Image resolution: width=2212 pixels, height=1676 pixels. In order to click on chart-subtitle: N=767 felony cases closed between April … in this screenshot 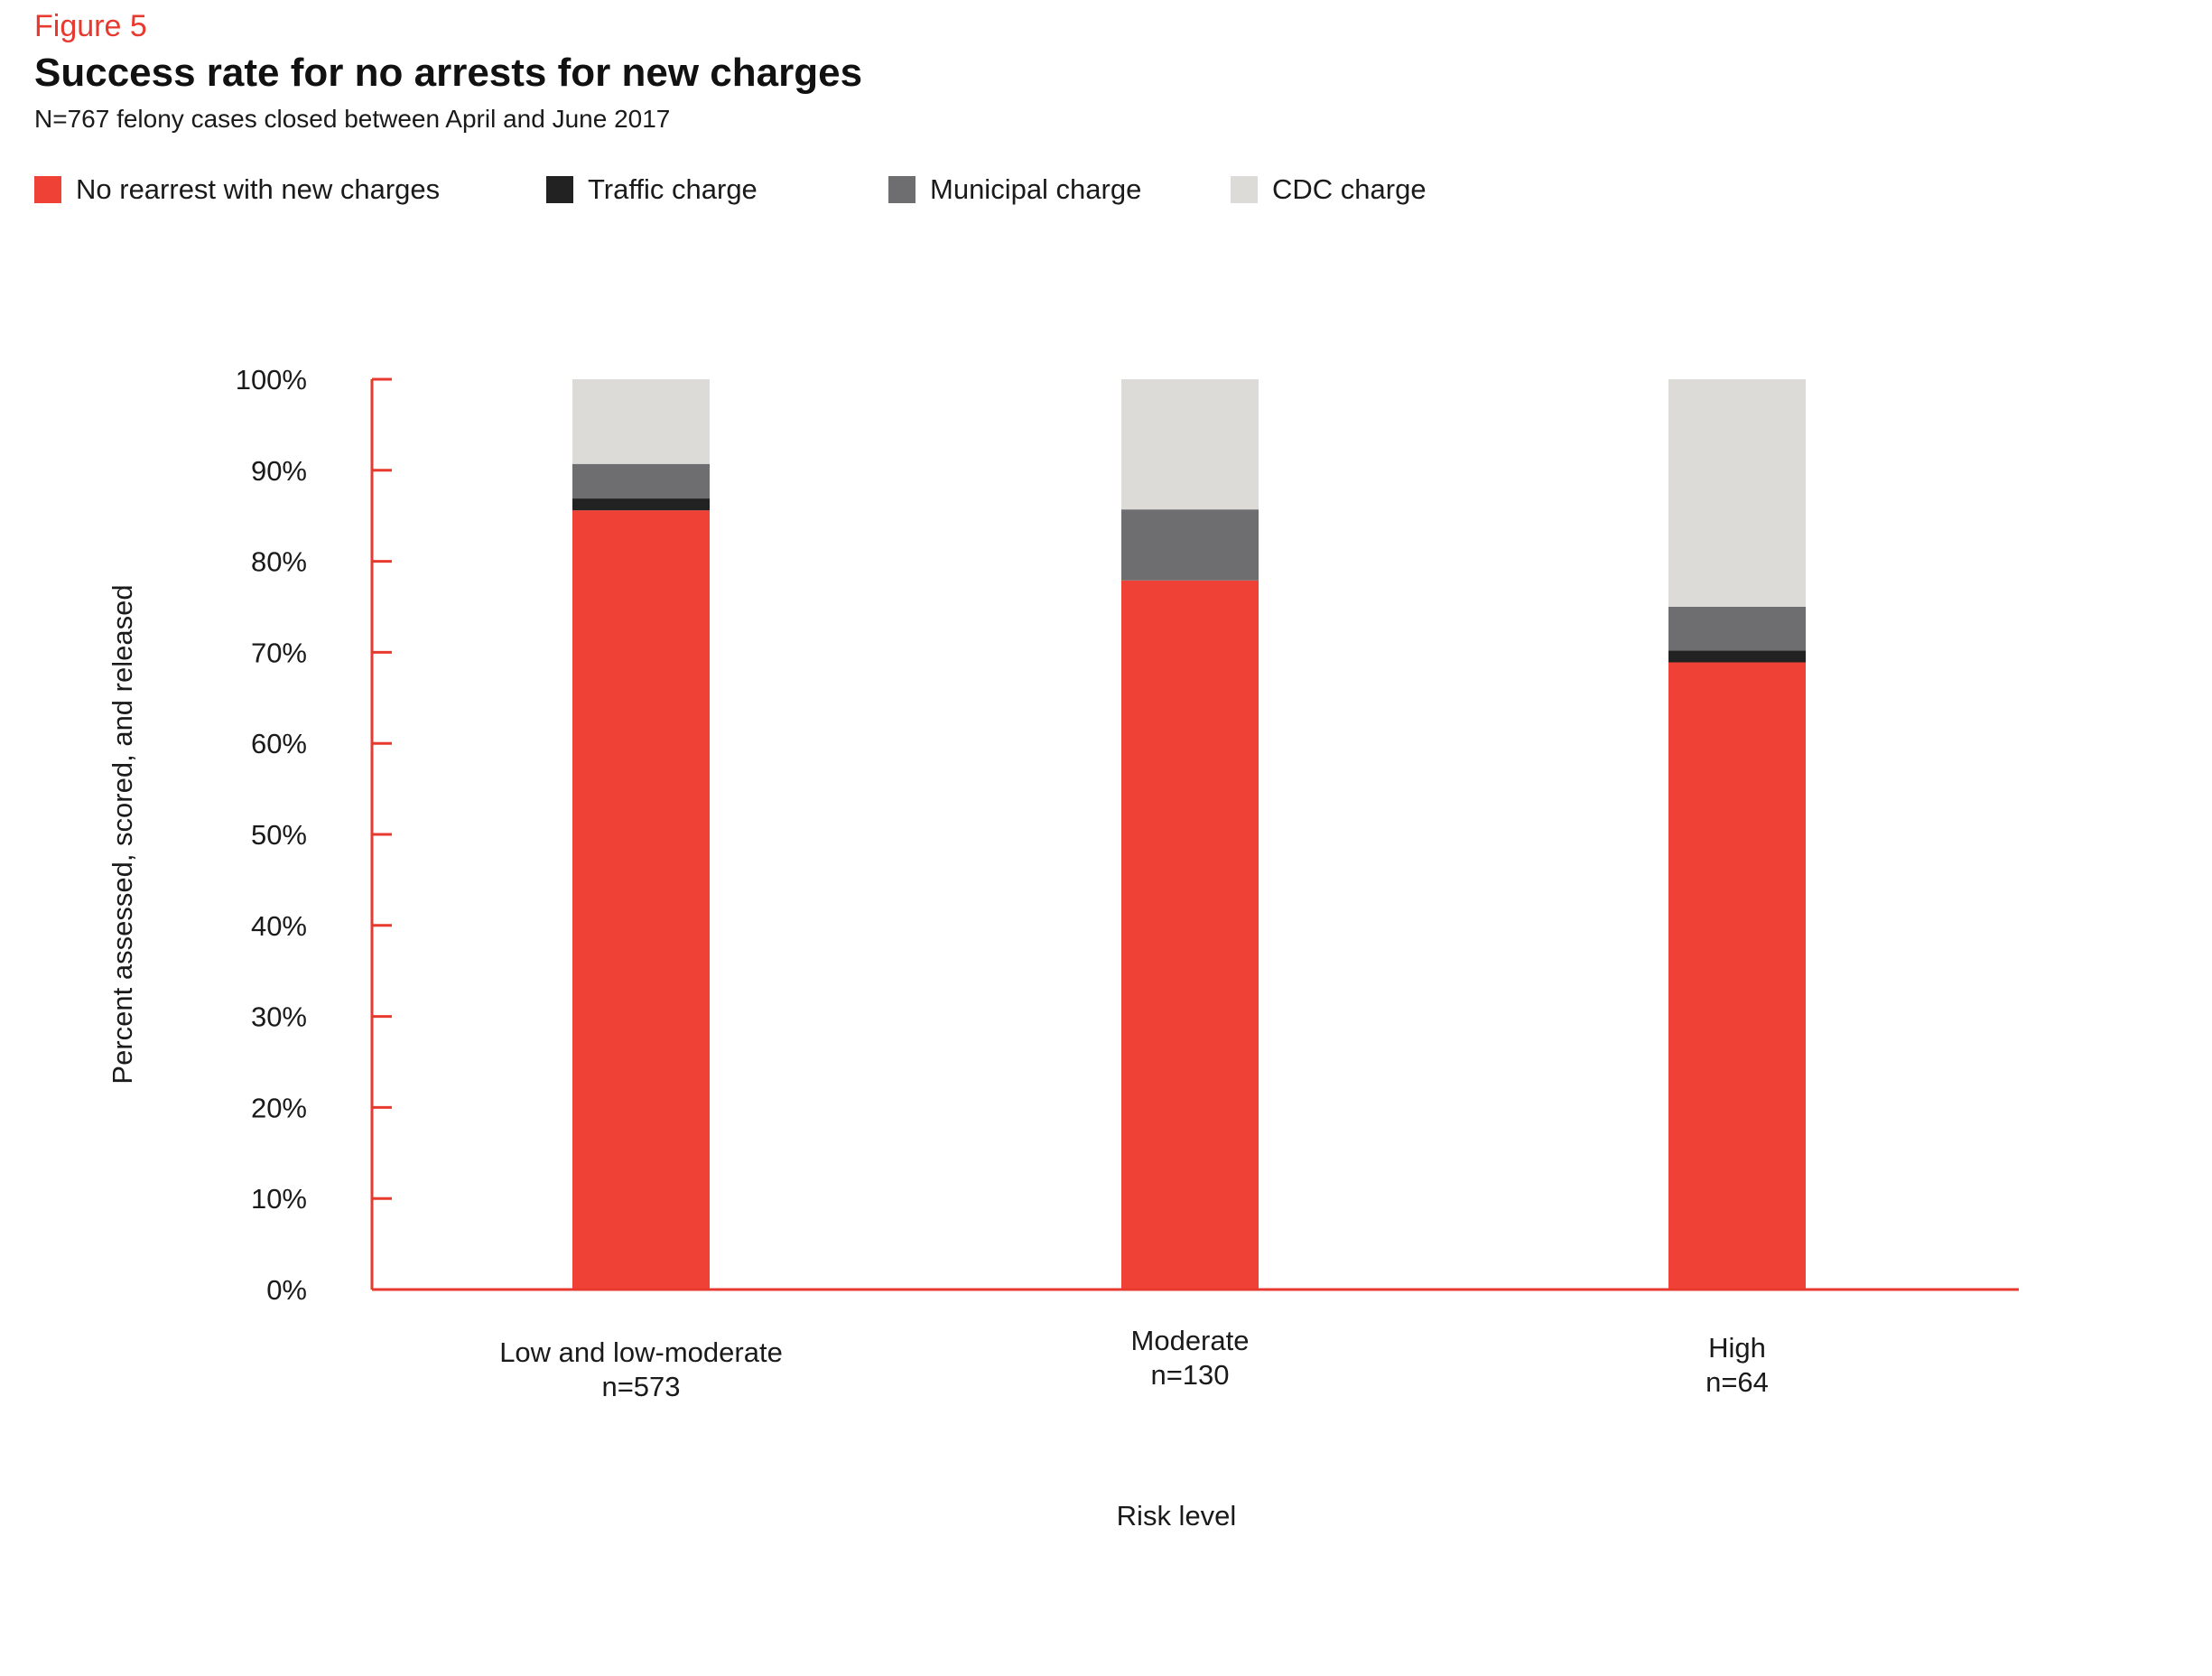, I will do `click(352, 119)`.